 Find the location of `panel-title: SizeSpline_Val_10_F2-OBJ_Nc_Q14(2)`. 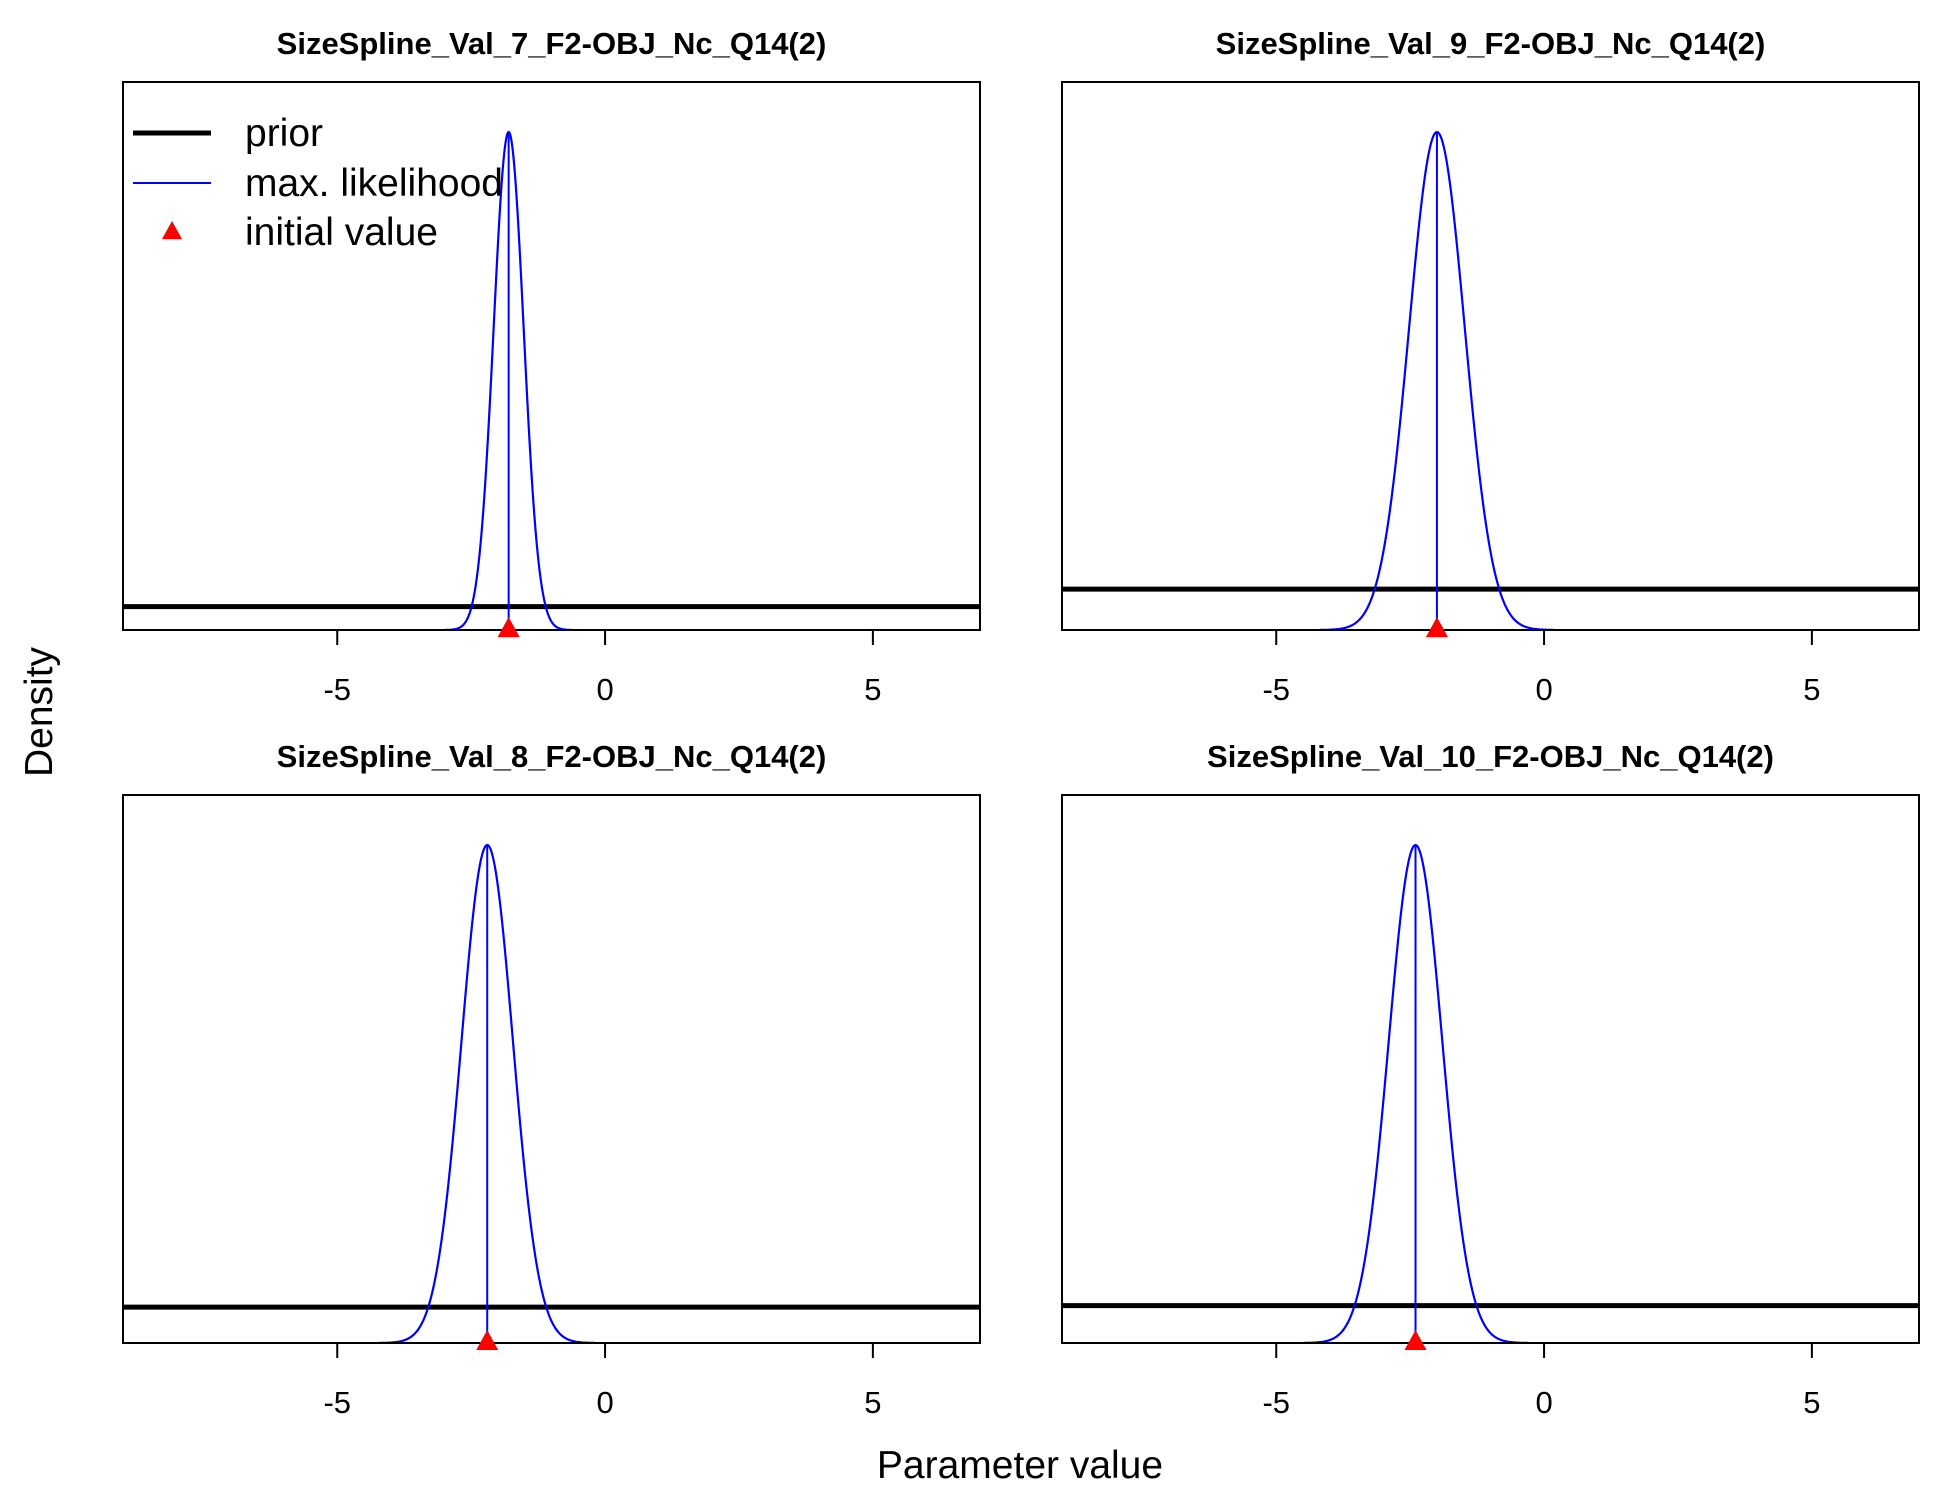

panel-title: SizeSpline_Val_10_F2-OBJ_Nc_Q14(2) is located at coordinates (1490, 756).